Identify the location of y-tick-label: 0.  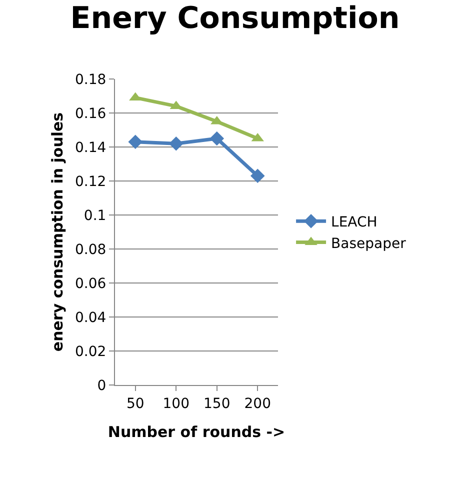
(101, 386).